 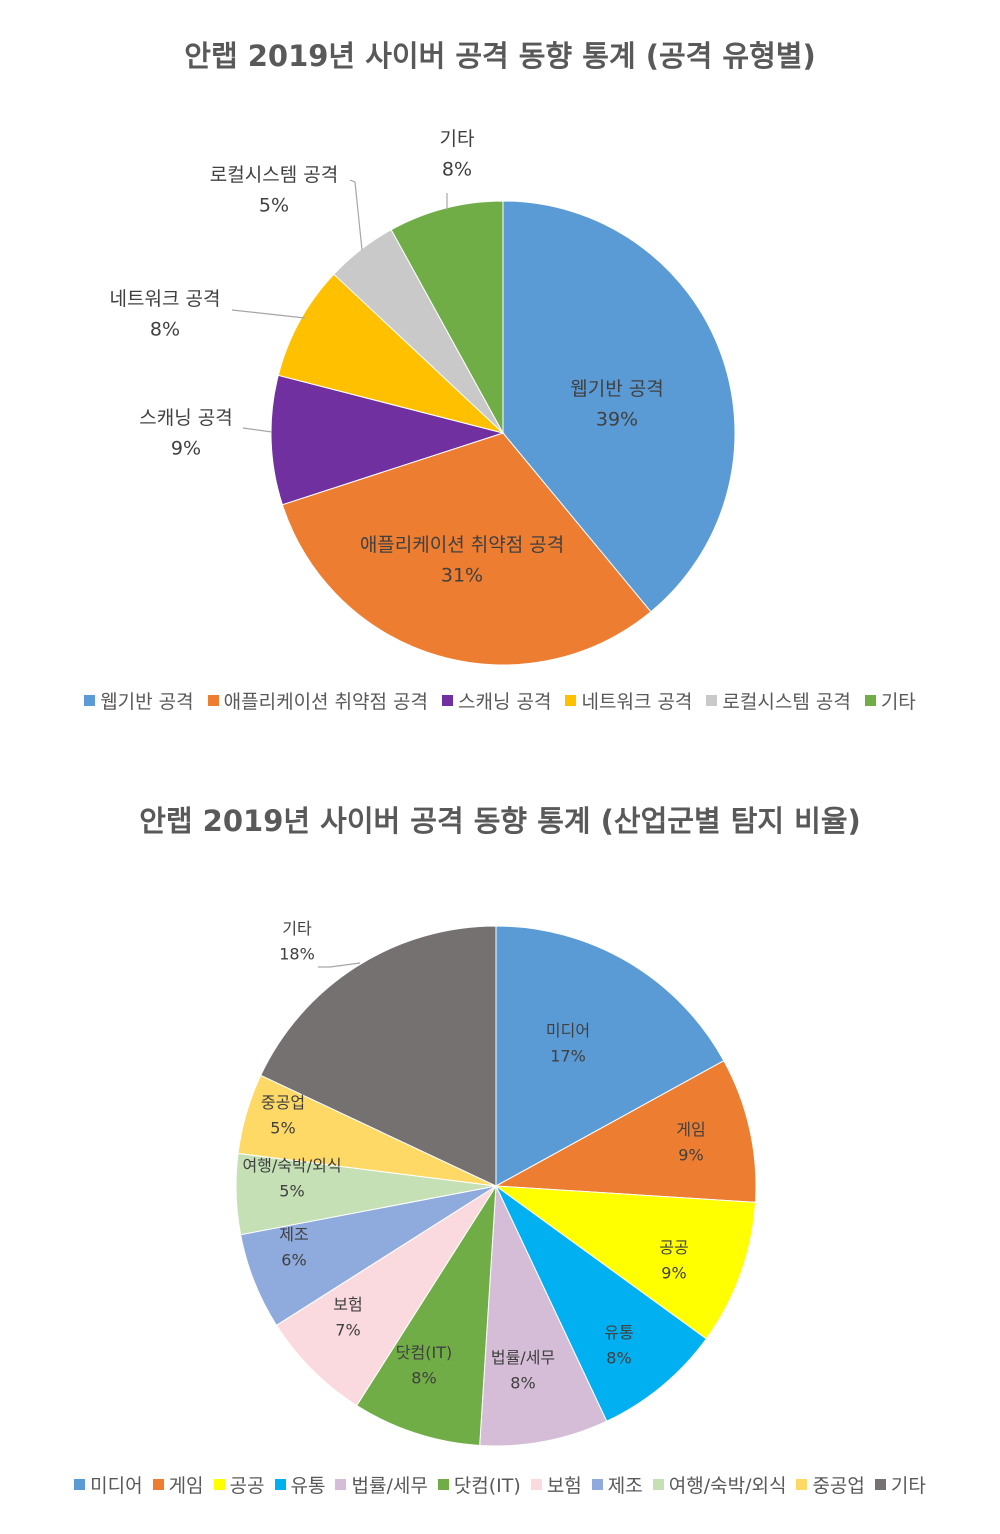 I want to click on legend-label: 미디어, so click(x=116, y=1486).